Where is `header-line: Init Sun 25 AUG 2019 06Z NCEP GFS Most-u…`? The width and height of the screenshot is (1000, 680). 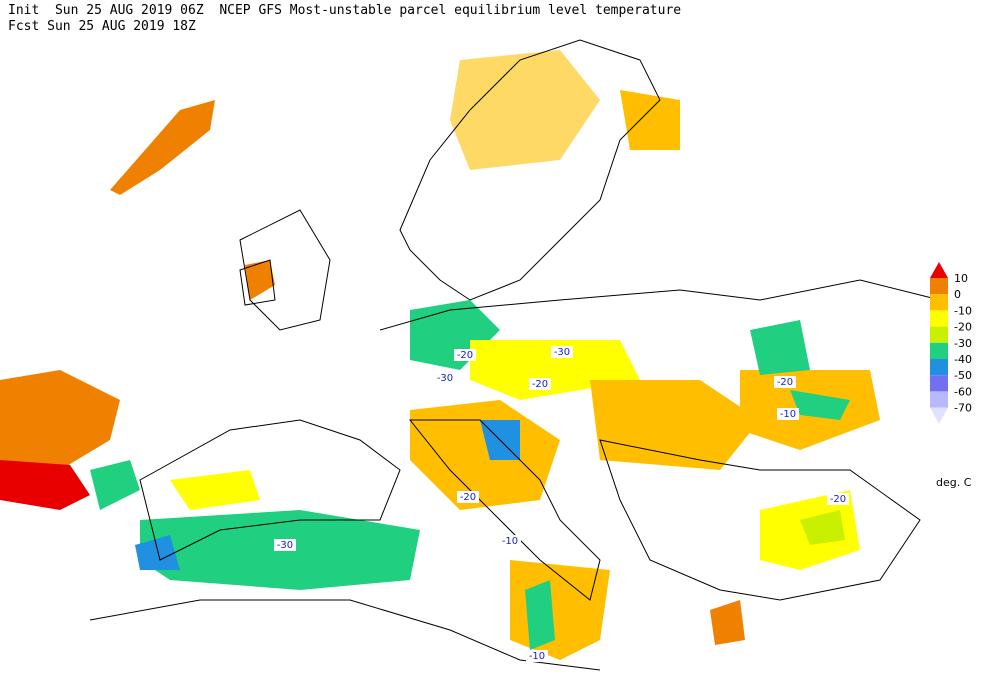 header-line: Init Sun 25 AUG 2019 06Z NCEP GFS Most-u… is located at coordinates (344, 10).